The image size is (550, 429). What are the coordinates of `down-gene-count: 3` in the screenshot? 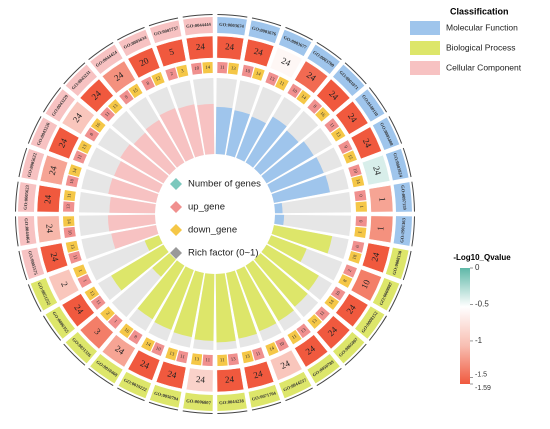 It's located at (183, 72).